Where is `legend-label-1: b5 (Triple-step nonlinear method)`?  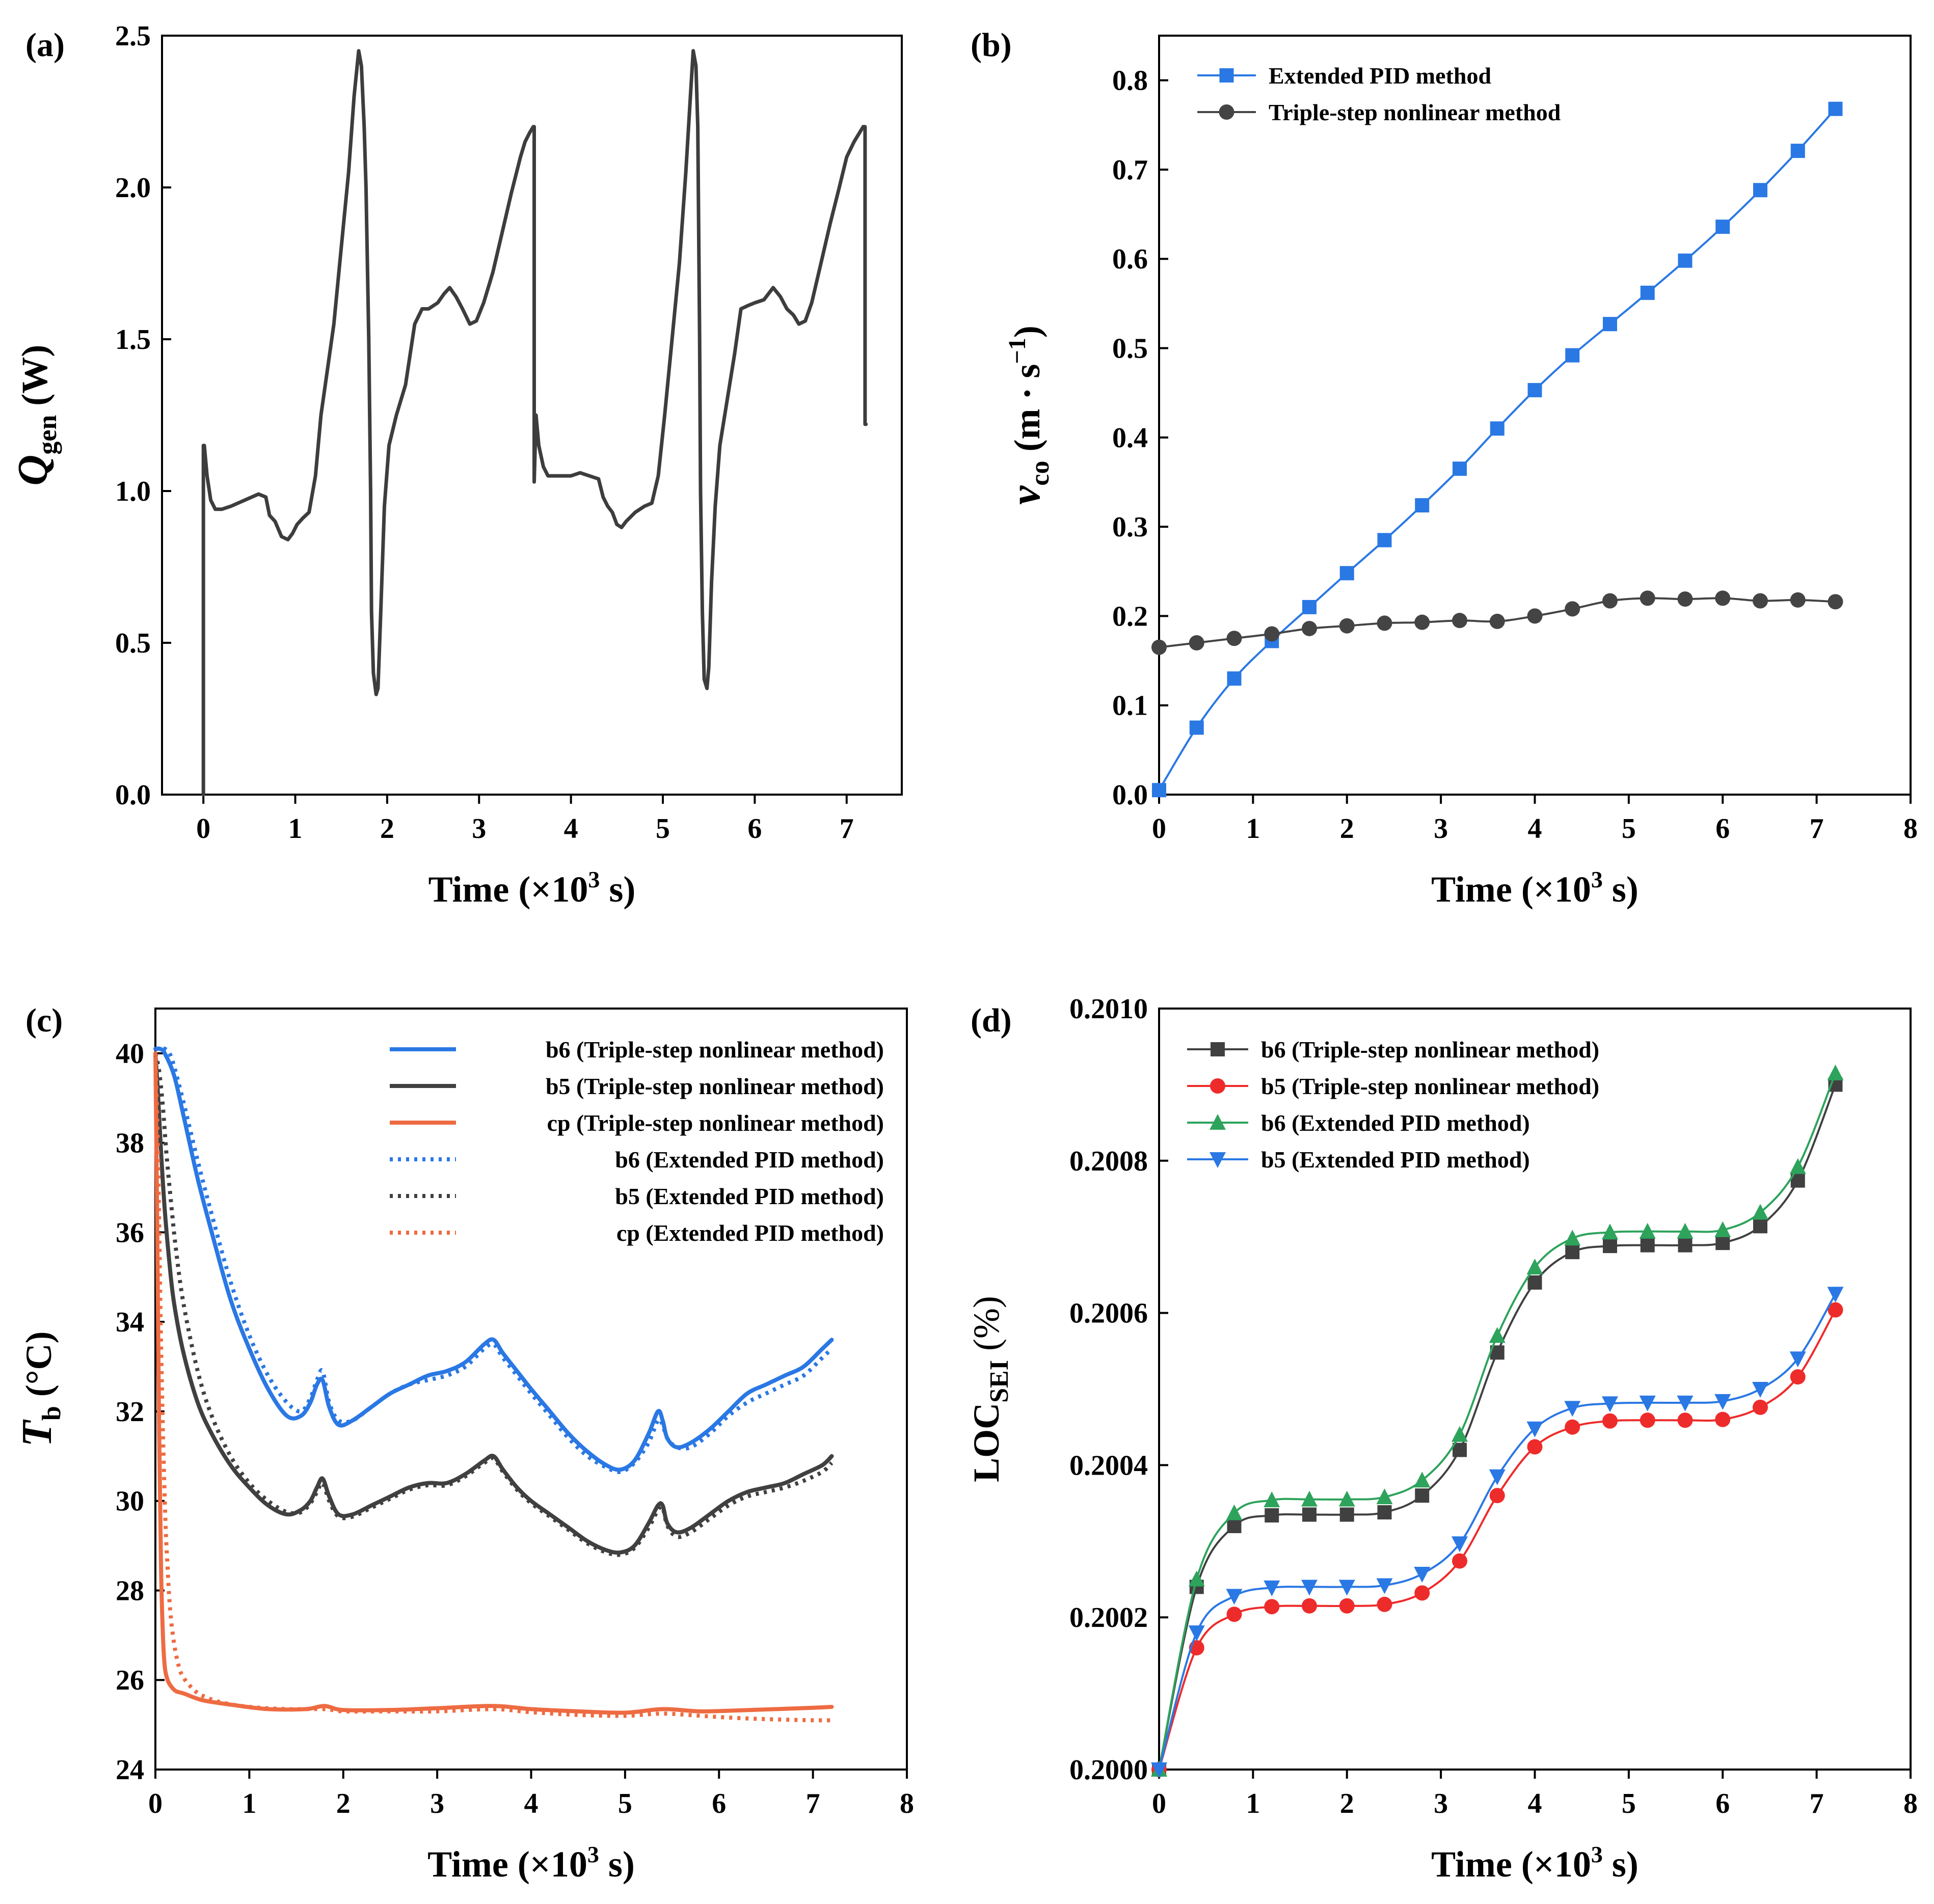
legend-label-1: b5 (Triple-step nonlinear method) is located at coordinates (1430, 1086).